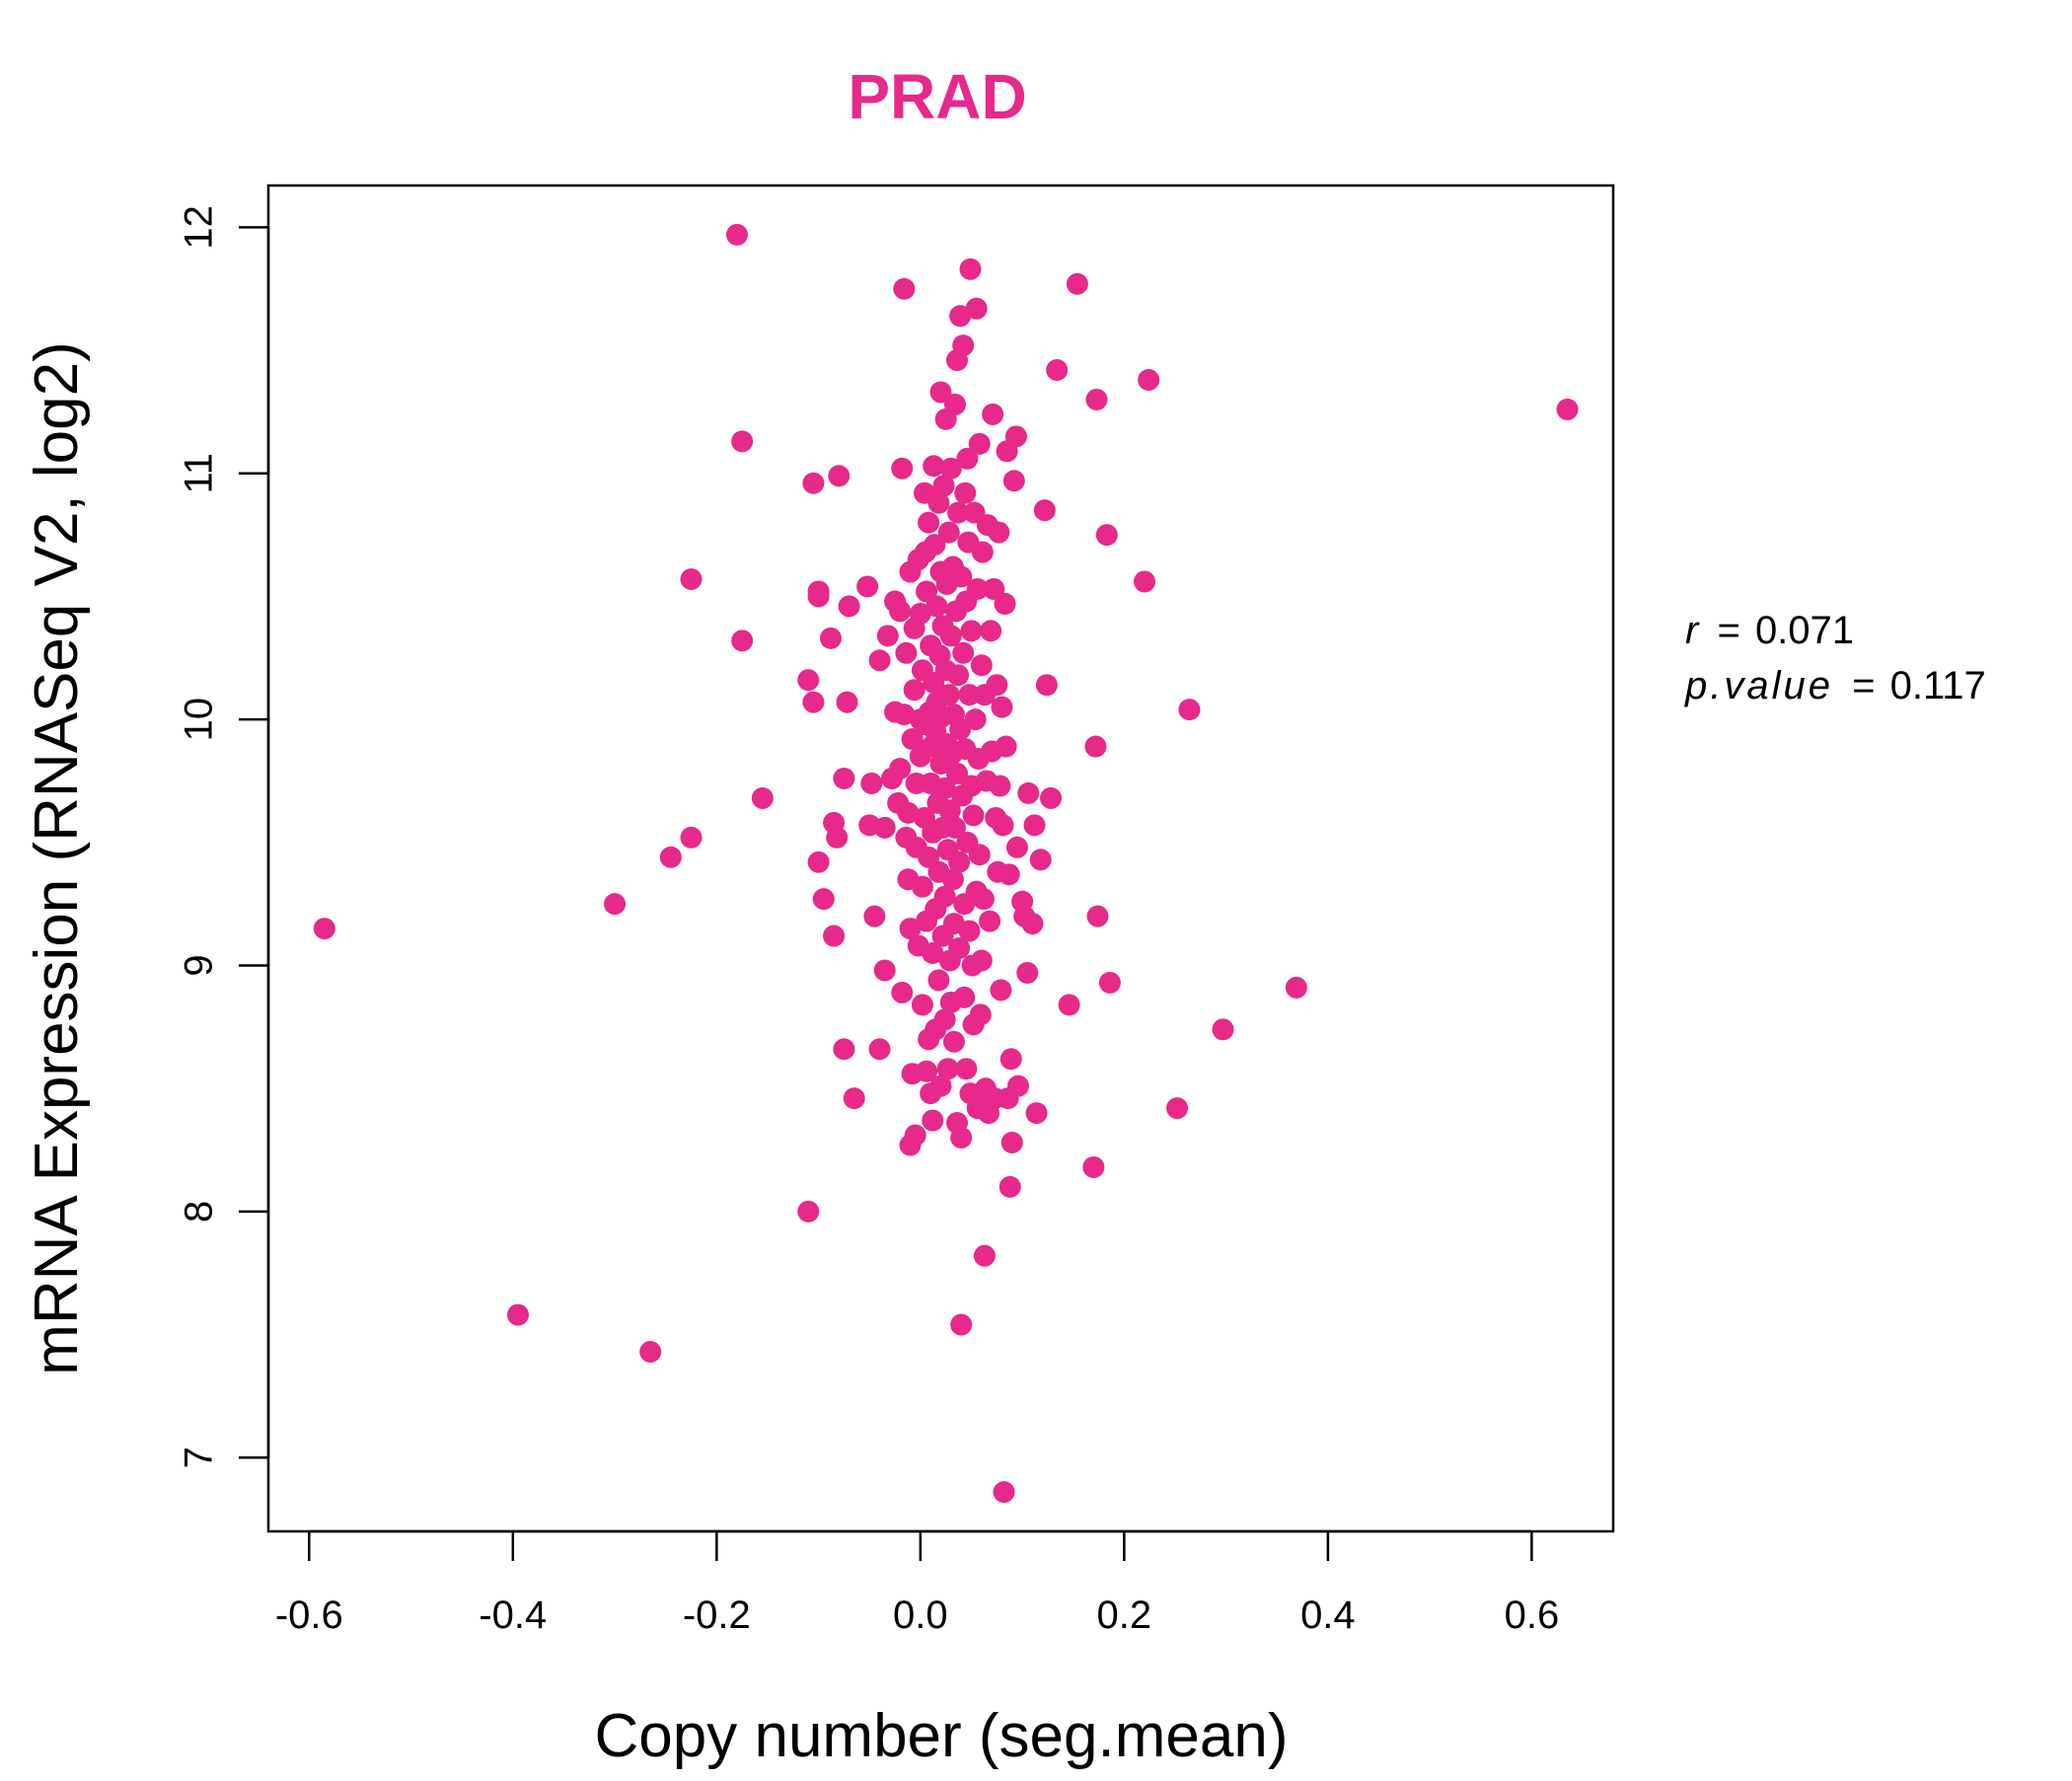 This screenshot has width=2072, height=1781. I want to click on y-axis-title: mRNA Expression (RNASeq V2, log2), so click(57, 858).